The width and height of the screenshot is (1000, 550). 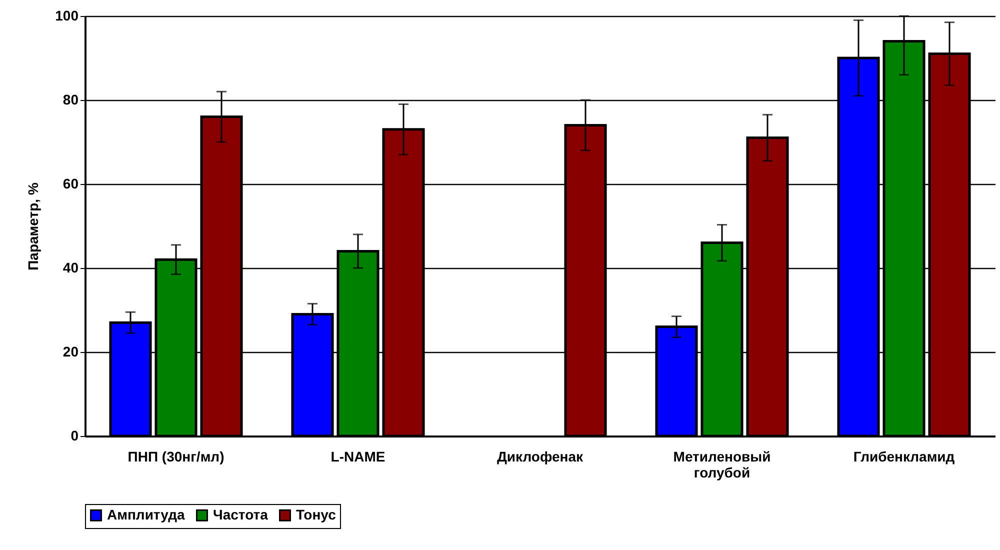 What do you see at coordinates (316, 514) in the screenshot?
I see `legend-label: Тонус` at bounding box center [316, 514].